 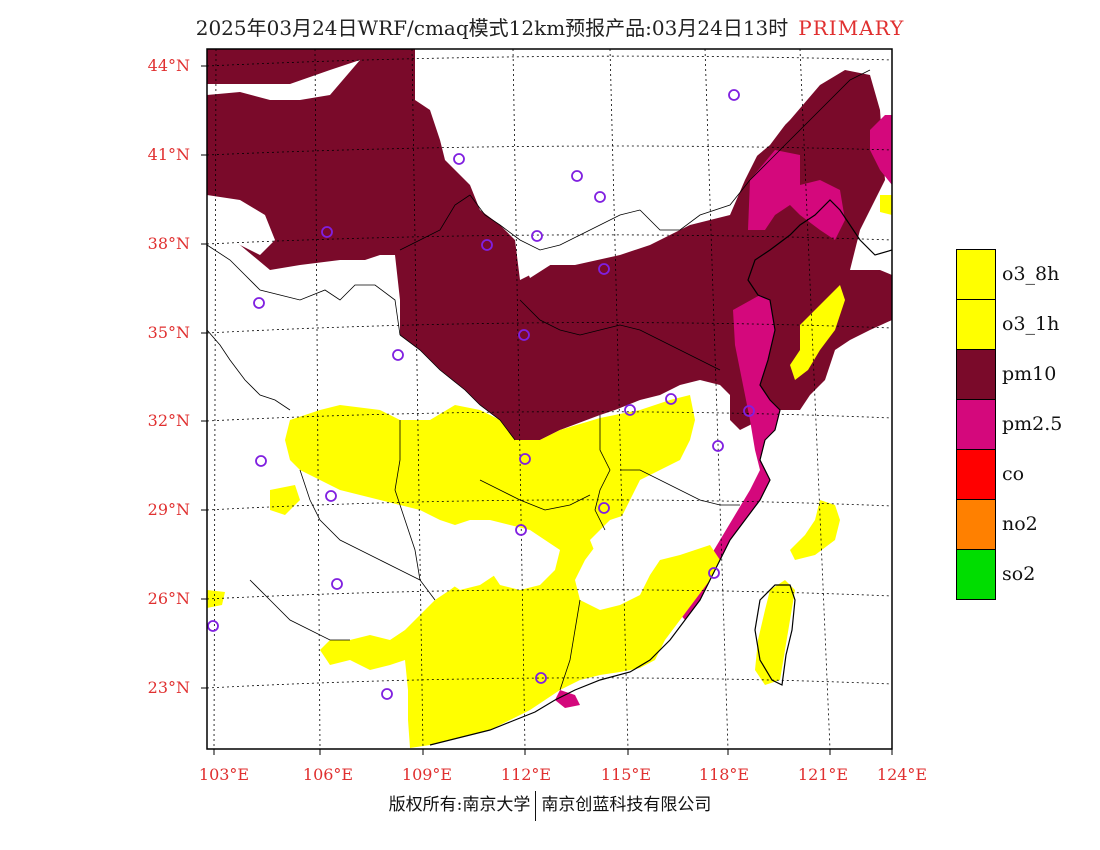 I want to click on legend-item-pm25: pm2.5, so click(x=1021, y=424).